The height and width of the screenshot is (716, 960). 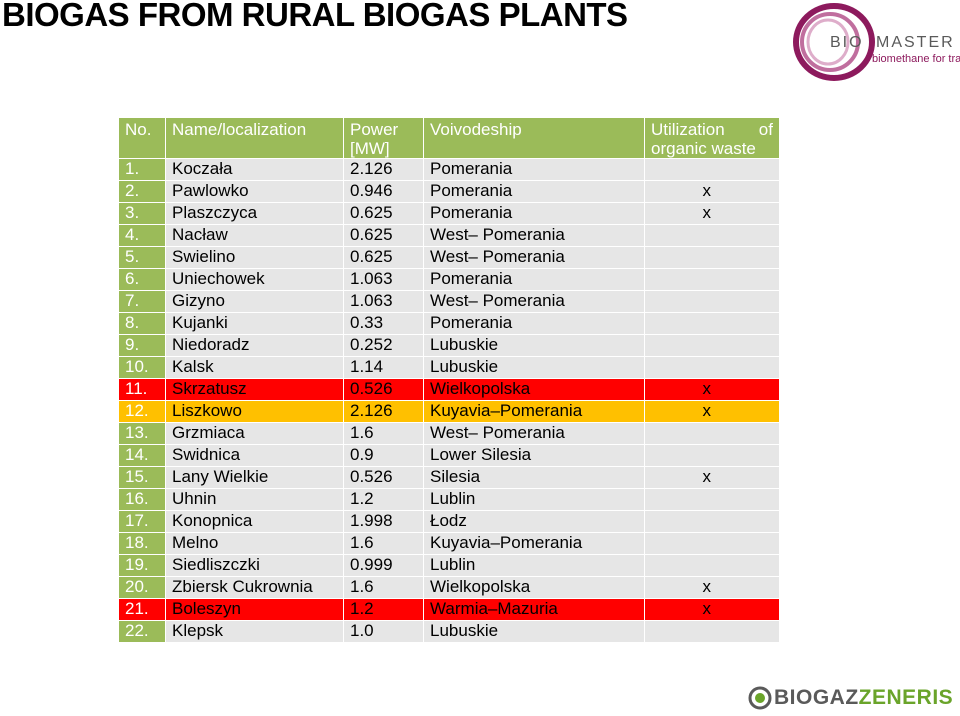 What do you see at coordinates (534, 257) in the screenshot?
I see `cell-voivodeship: West– Pomerania` at bounding box center [534, 257].